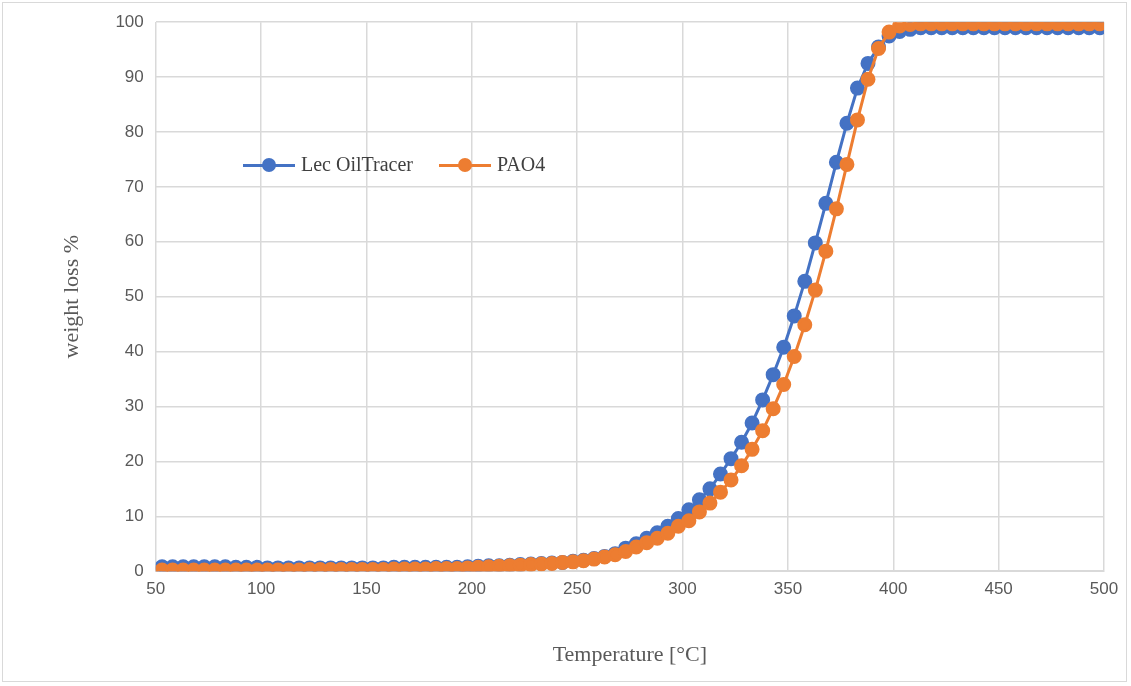 This screenshot has width=1131, height=686. Describe the element at coordinates (521, 164) in the screenshot. I see `legend-label: PAO4` at that location.